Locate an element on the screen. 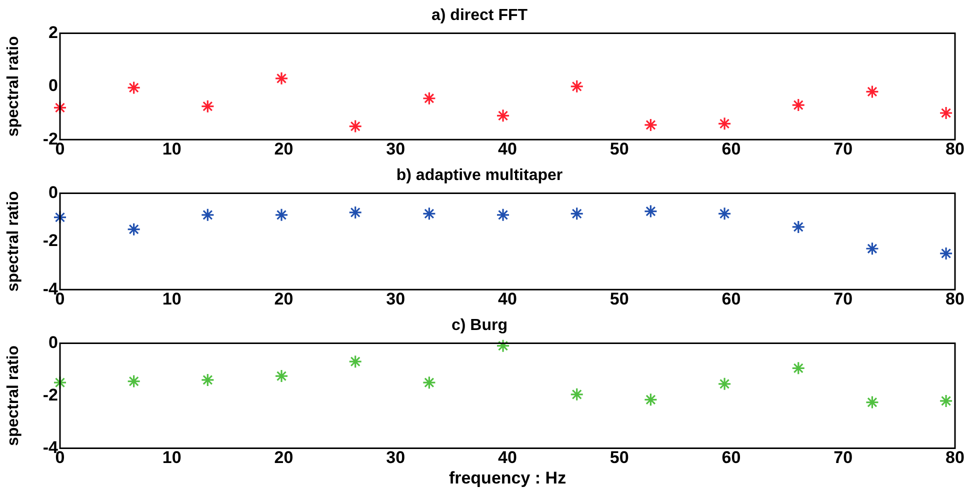  chart-title: c) Burg is located at coordinates (480, 325).